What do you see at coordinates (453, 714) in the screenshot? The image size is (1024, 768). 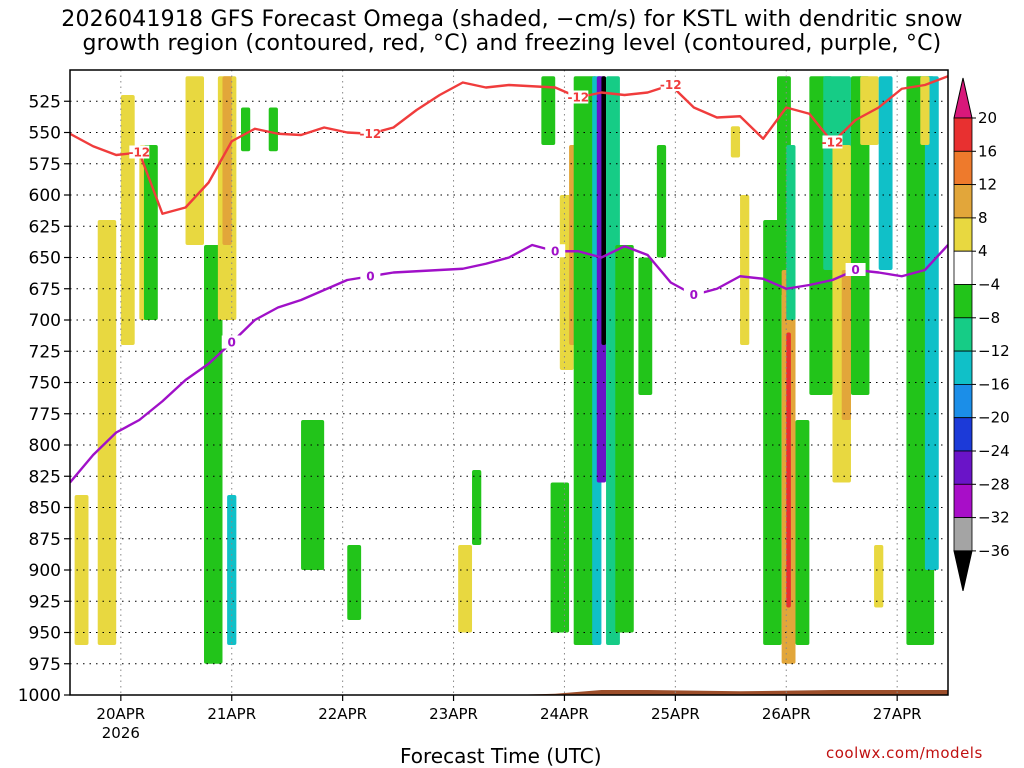 I see `x-tick-label: 23APR` at bounding box center [453, 714].